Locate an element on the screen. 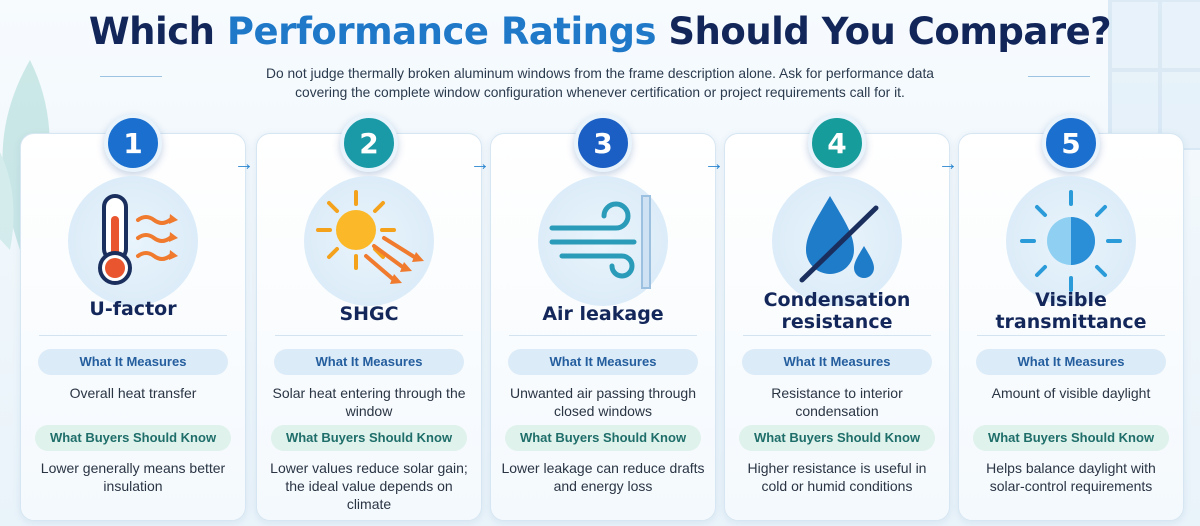  water-drop-icon is located at coordinates (839, 239).